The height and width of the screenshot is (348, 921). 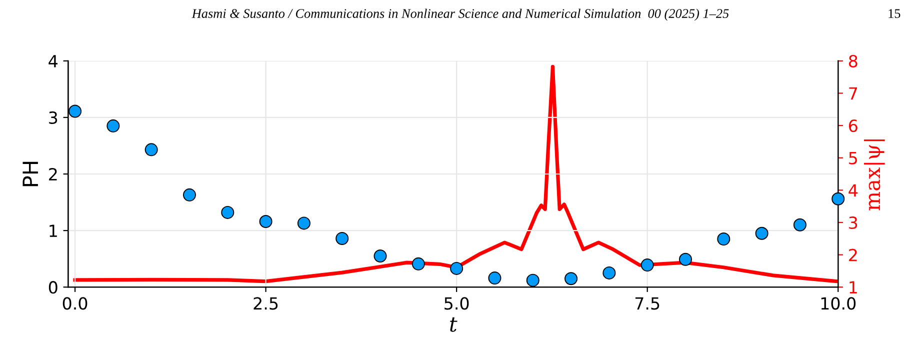 What do you see at coordinates (853, 93) in the screenshot?
I see `y2-tick-label: 7` at bounding box center [853, 93].